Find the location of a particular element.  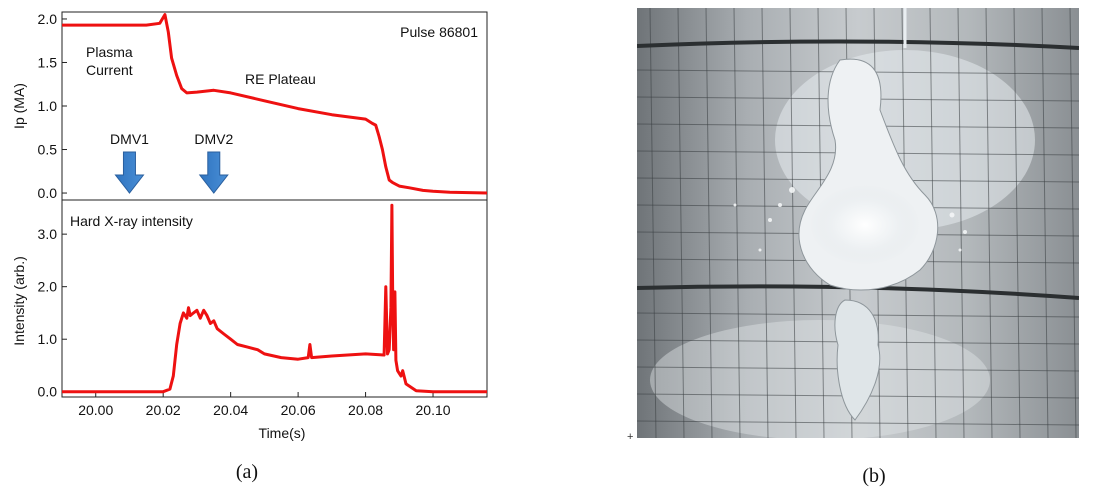

current-y-tick-label: 0.5 is located at coordinates (48, 150).